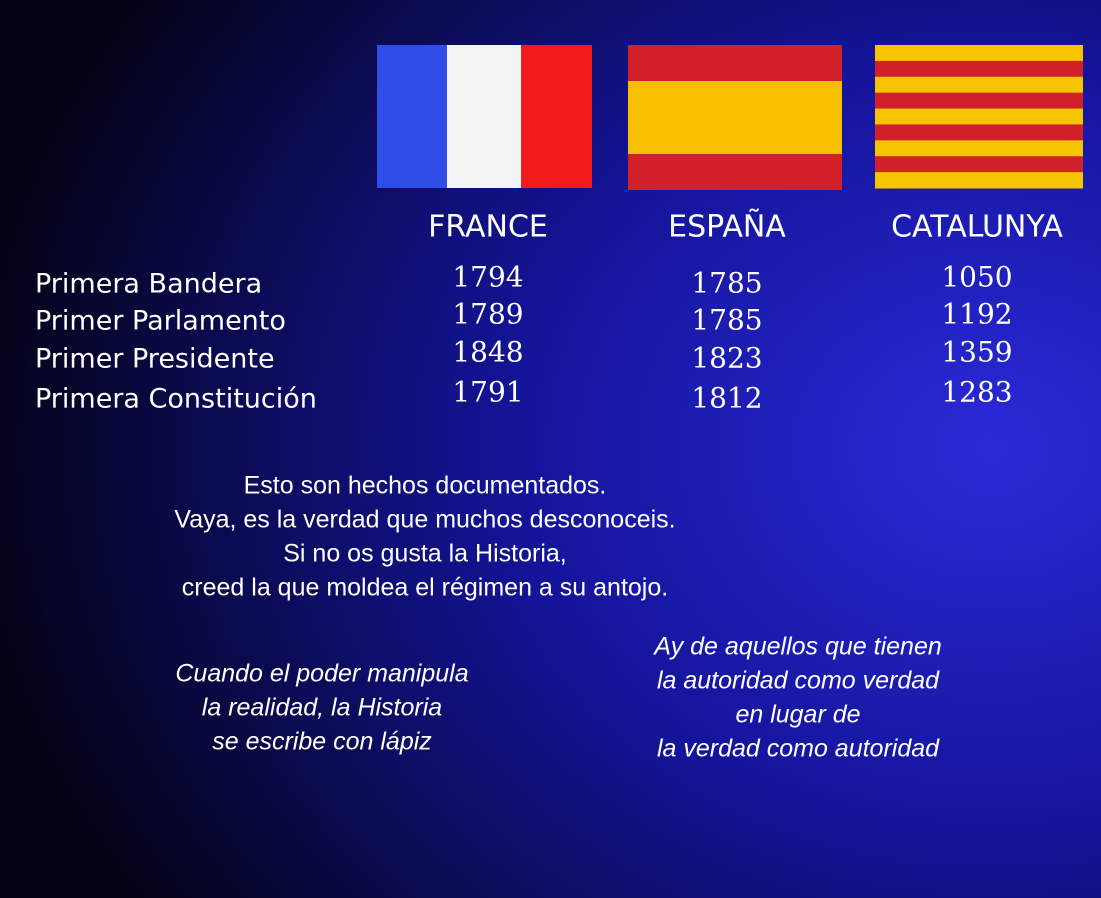  Describe the element at coordinates (727, 227) in the screenshot. I see `column-header: ESPAÑA` at that location.